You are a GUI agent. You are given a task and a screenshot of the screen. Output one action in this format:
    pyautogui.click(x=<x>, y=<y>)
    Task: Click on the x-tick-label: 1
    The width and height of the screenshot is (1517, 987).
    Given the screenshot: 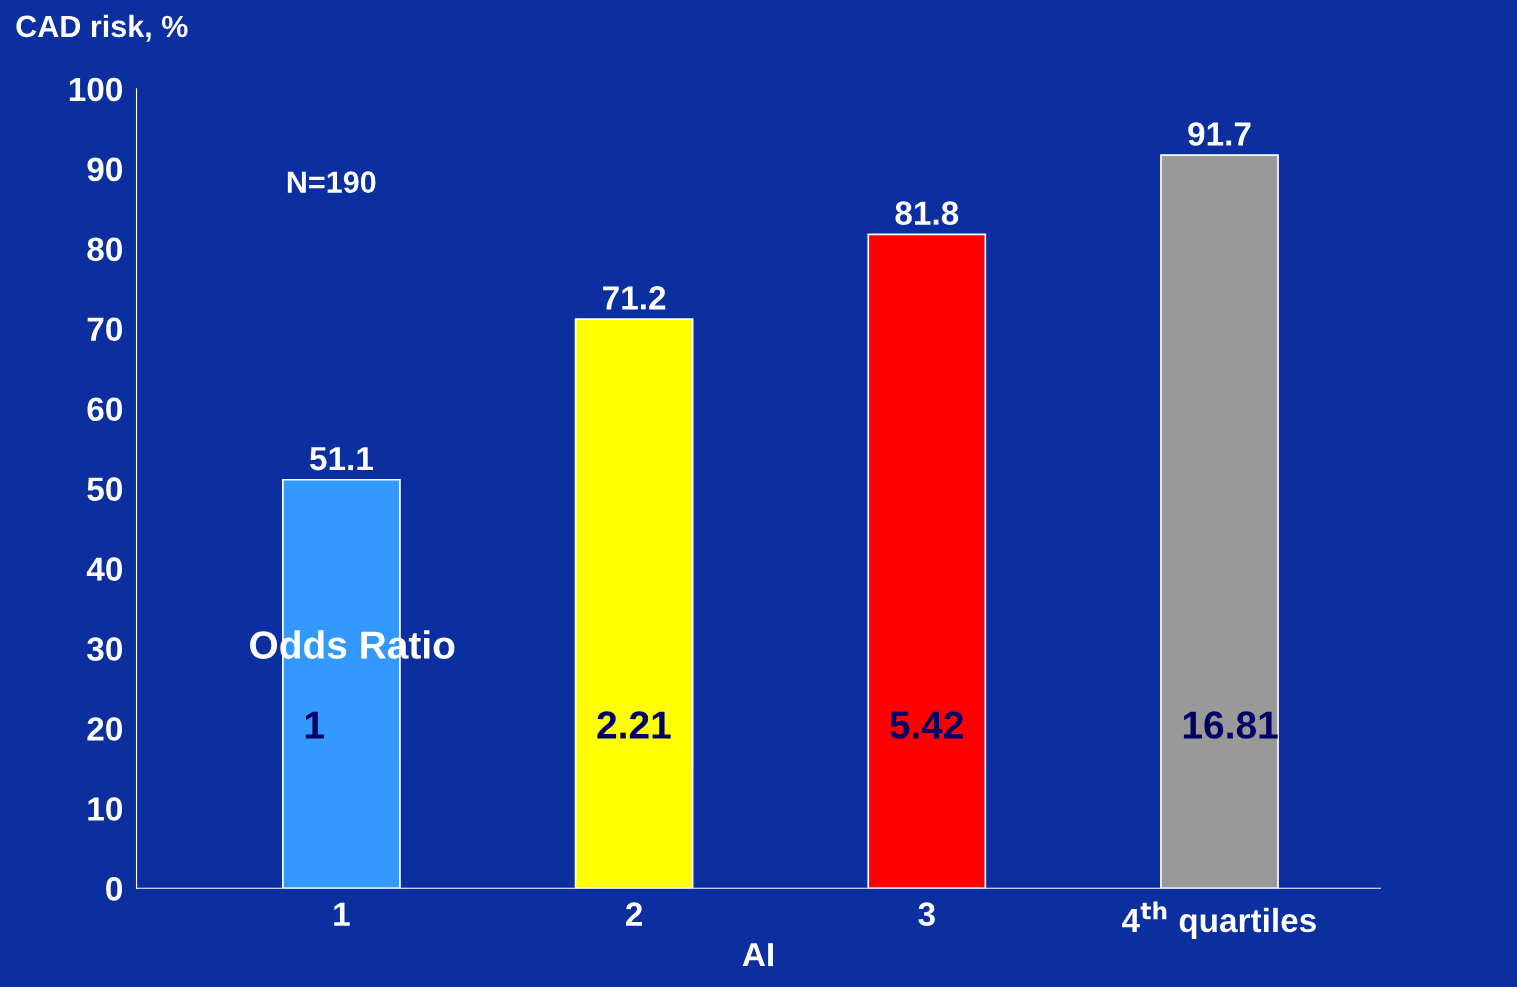 What is the action you would take?
    pyautogui.click(x=342, y=914)
    